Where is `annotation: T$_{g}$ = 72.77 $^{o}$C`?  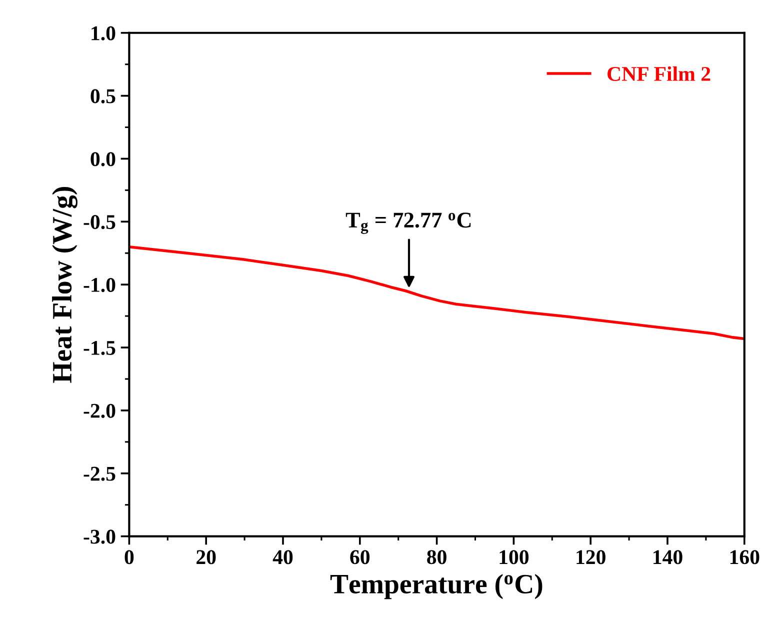
annotation: T$_{g}$ = 72.77 $^{o}$C is located at coordinates (408, 223).